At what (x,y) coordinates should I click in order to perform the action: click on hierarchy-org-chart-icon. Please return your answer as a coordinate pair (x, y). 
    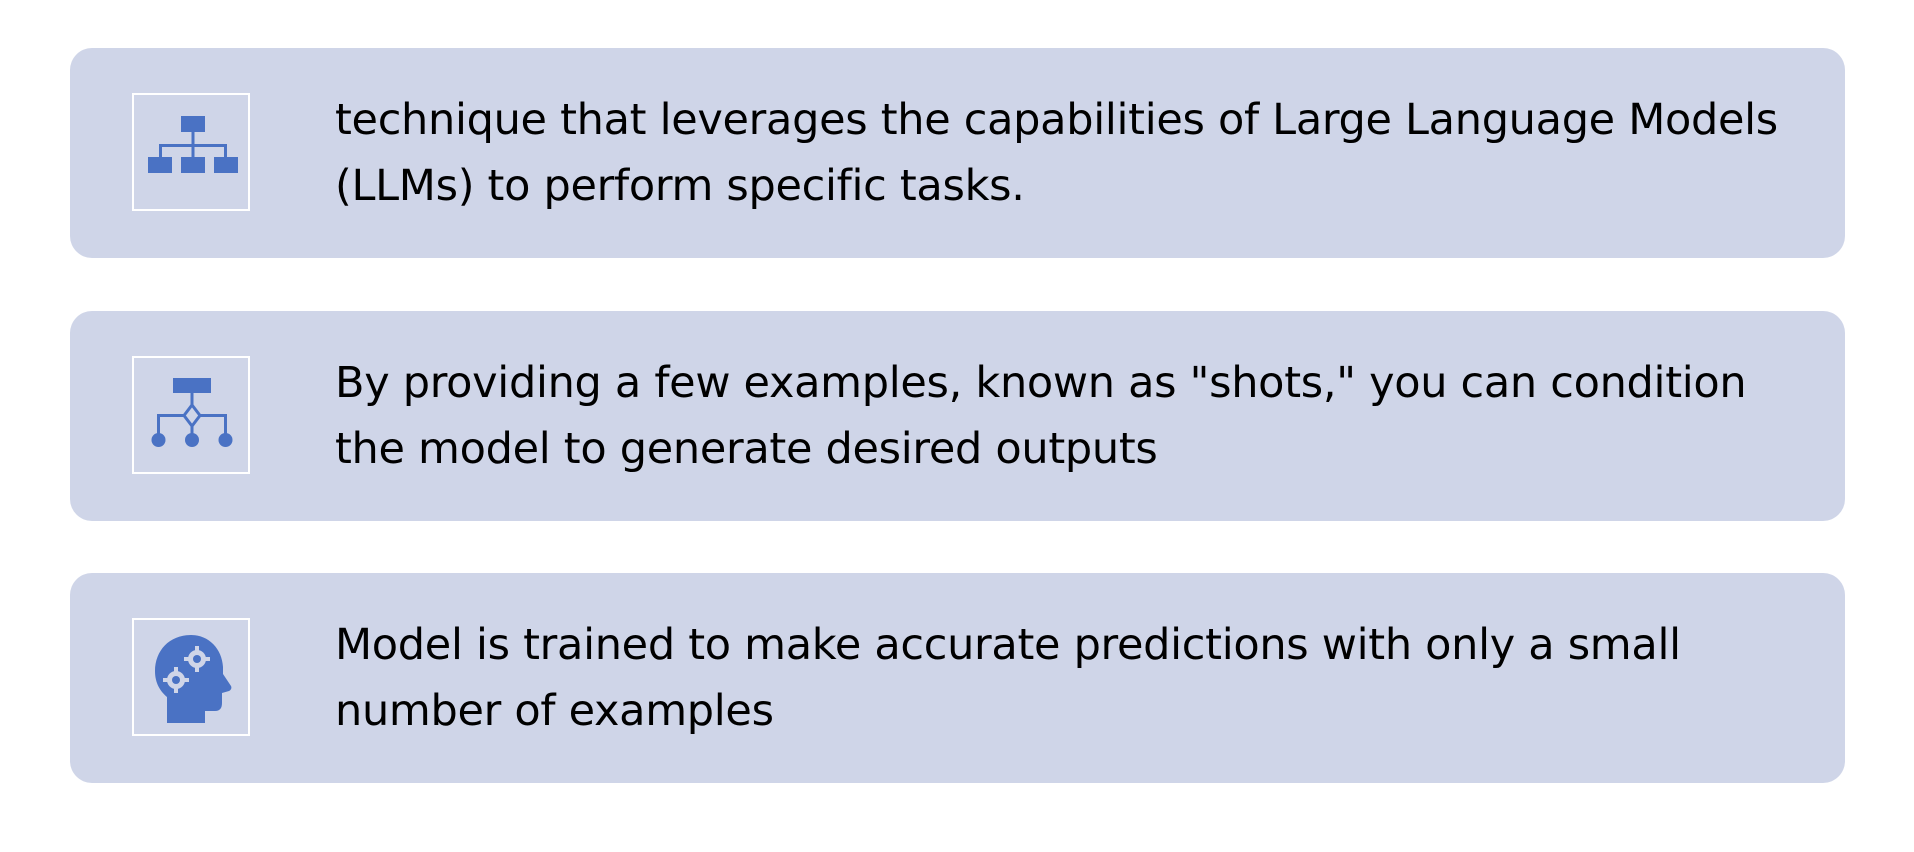
    Looking at the image, I should click on (193, 144).